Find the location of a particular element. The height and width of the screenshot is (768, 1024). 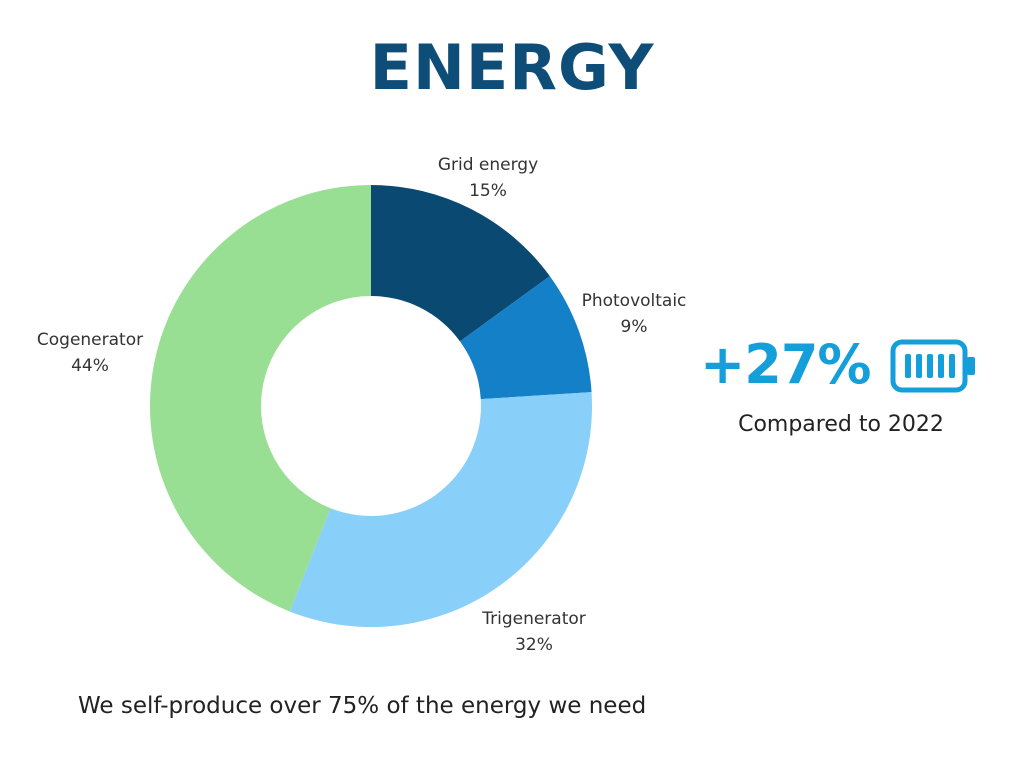

slice-label-cogenerator: Cogenerator is located at coordinates (90, 340).